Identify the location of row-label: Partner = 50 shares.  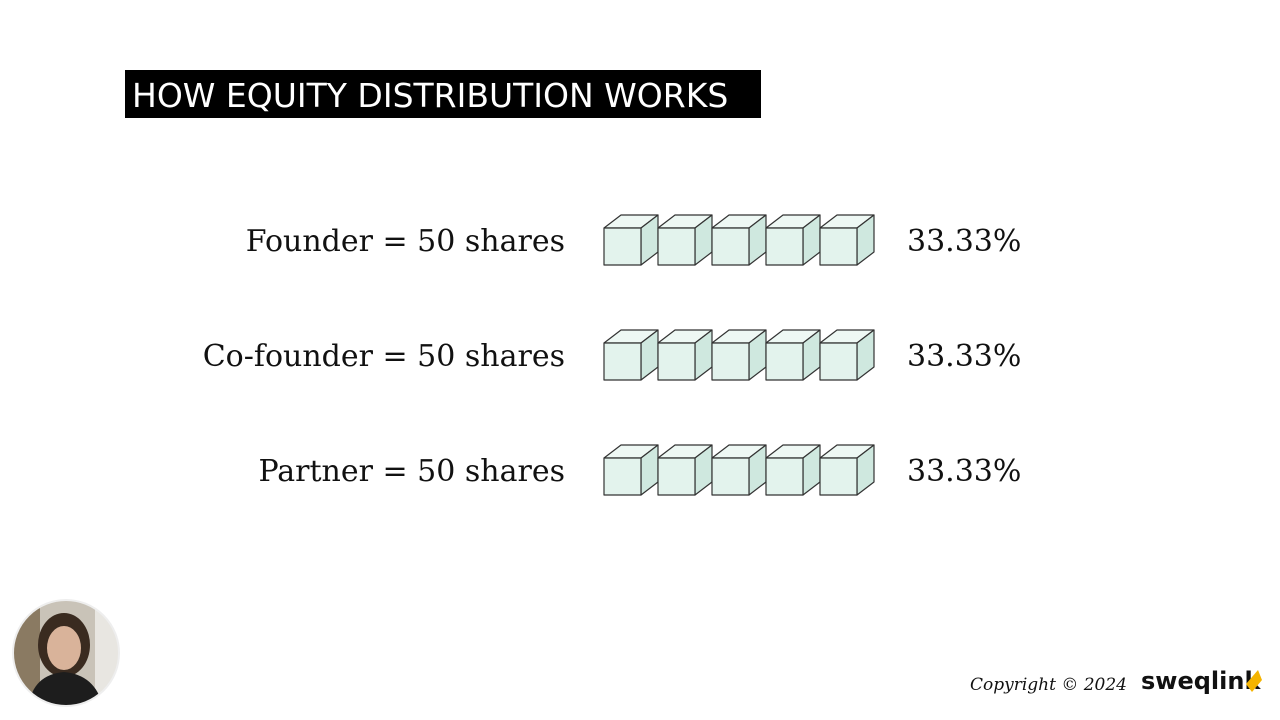
(411, 471).